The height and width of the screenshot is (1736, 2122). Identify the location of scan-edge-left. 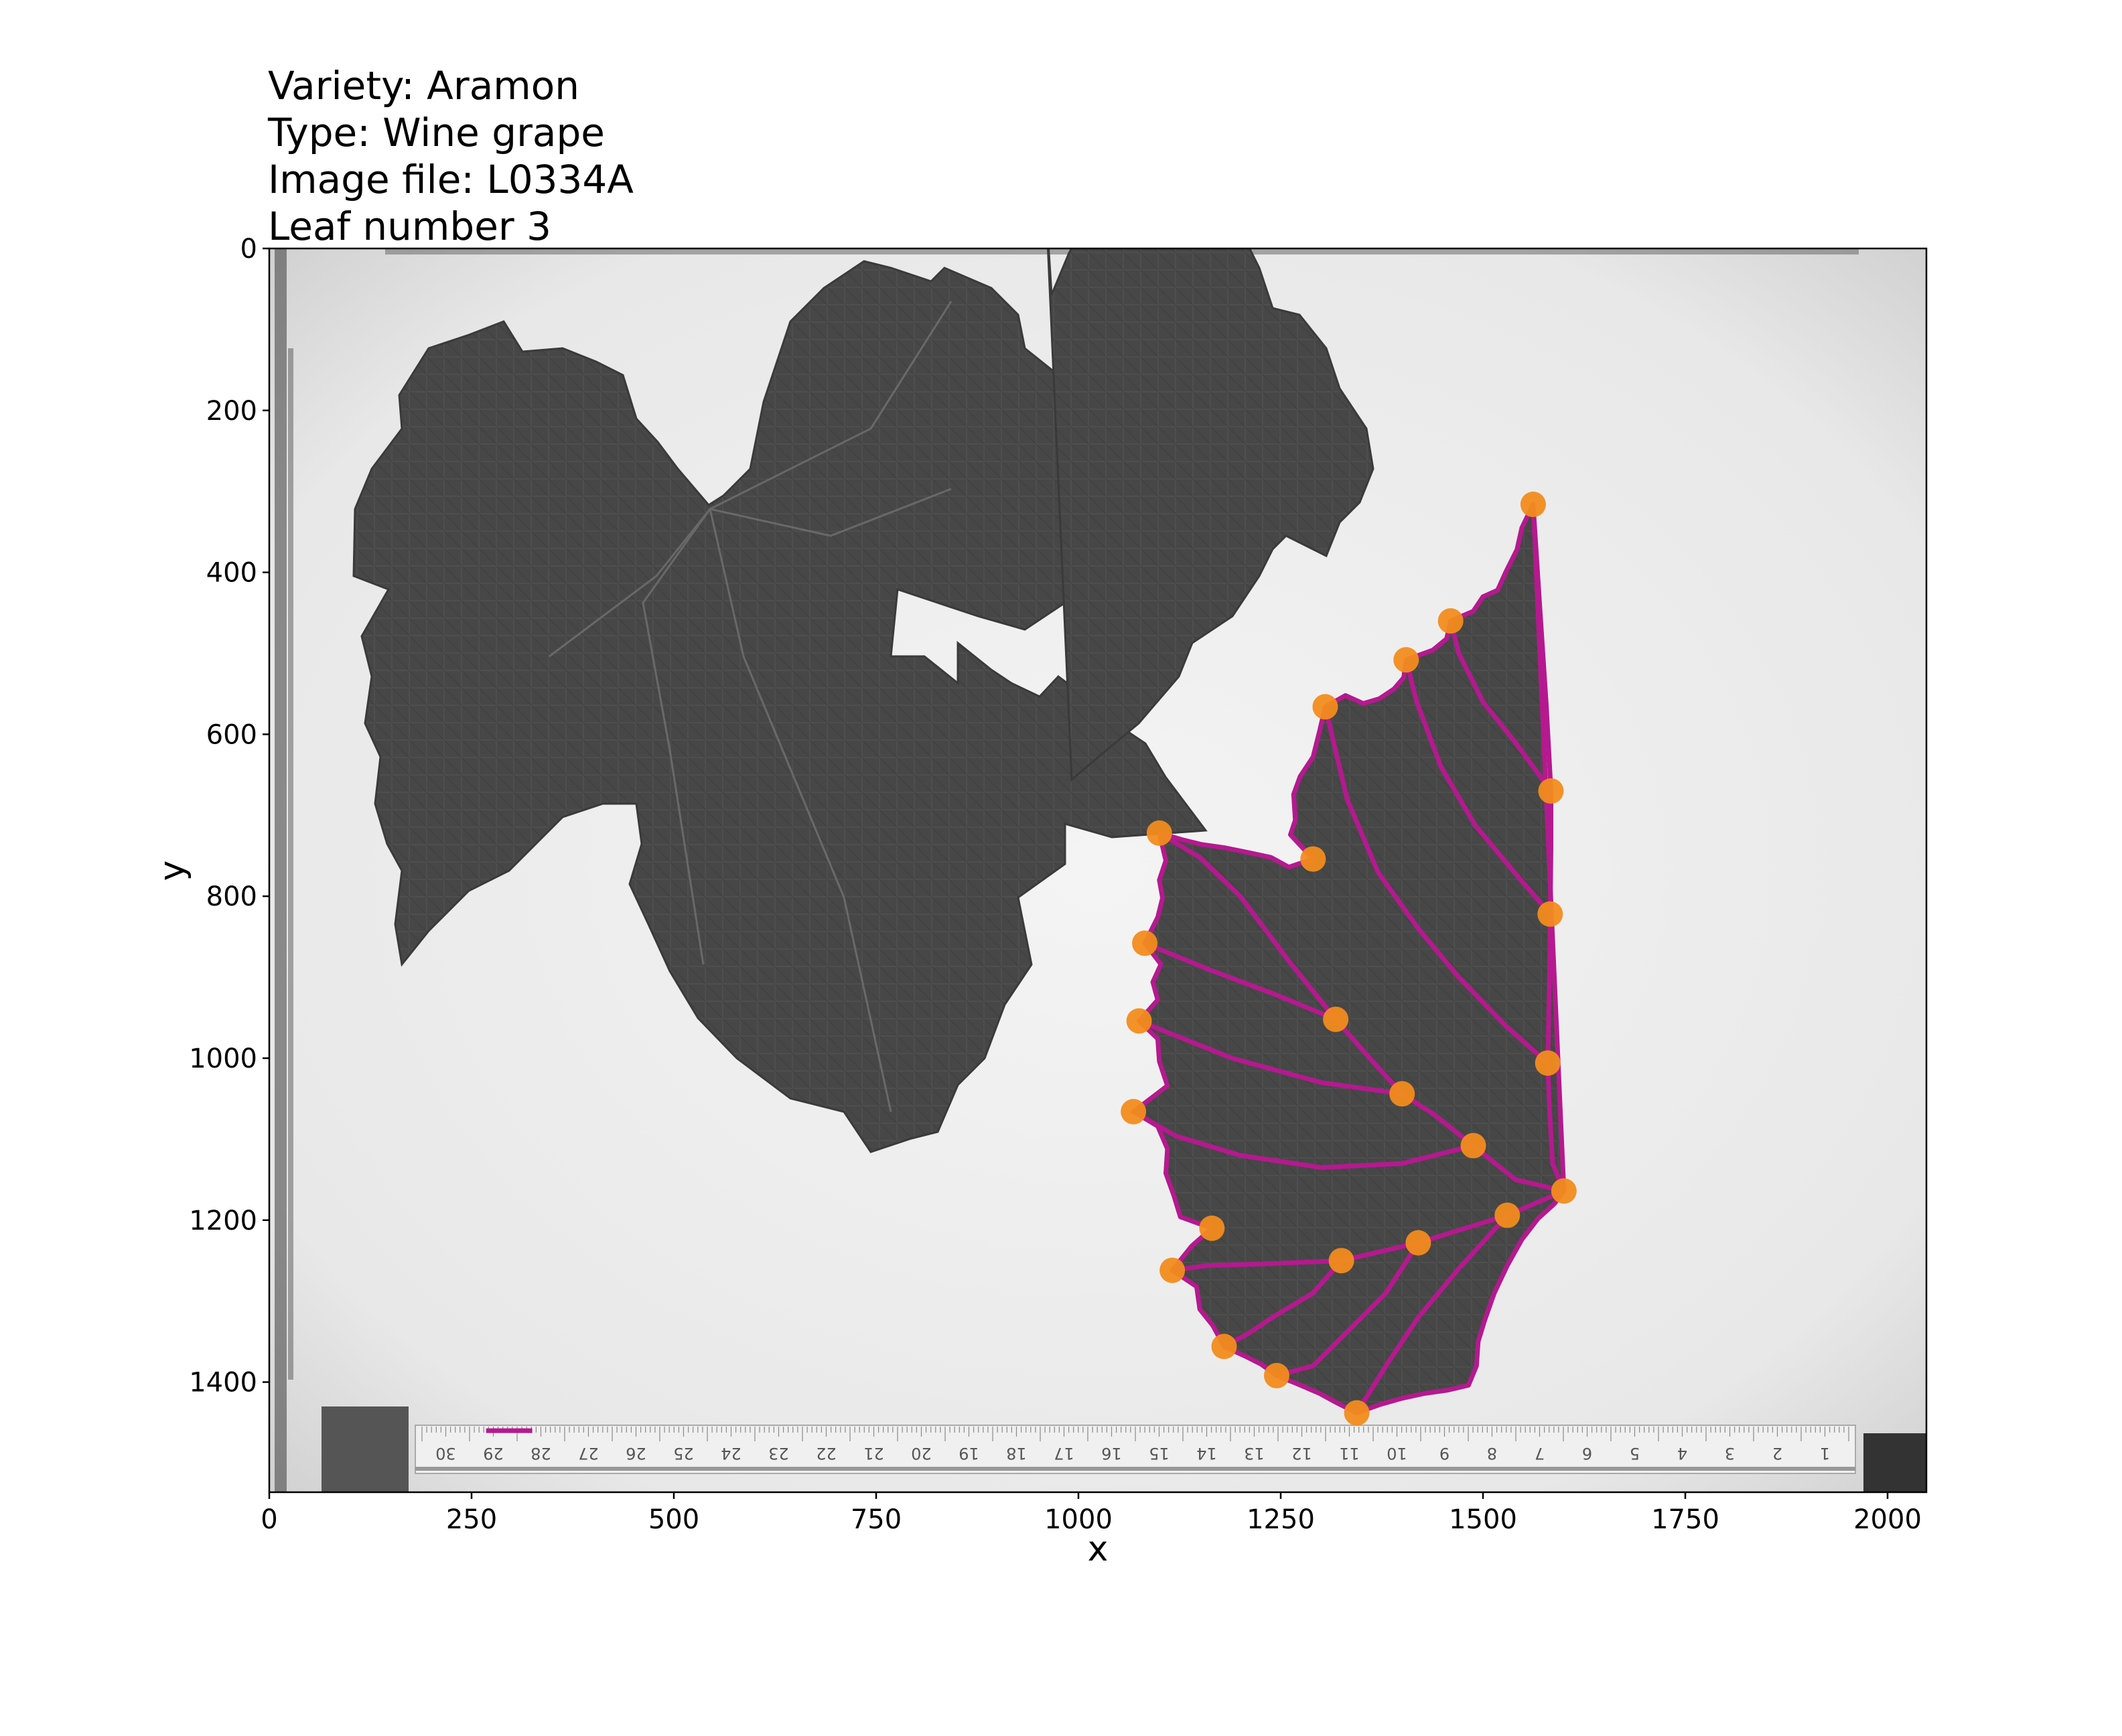
(281, 870).